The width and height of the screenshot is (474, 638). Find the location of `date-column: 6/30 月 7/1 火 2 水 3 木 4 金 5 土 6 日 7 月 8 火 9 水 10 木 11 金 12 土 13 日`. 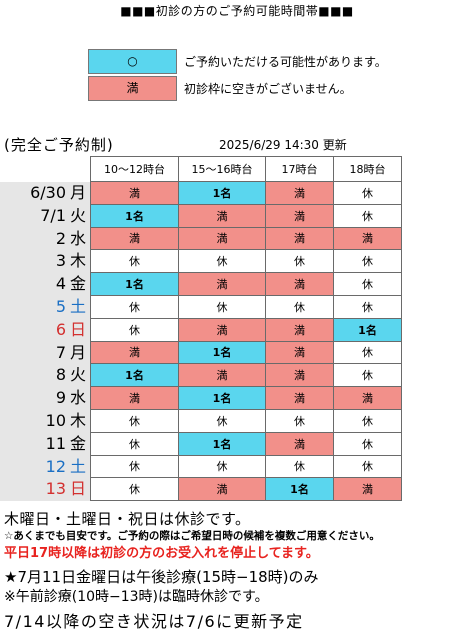

date-column: 6/30 月 7/1 火 2 水 3 木 4 金 5 土 6 日 7 月 8 火 9 水 10 木 11 金 12 土 13 日 is located at coordinates (45, 342).